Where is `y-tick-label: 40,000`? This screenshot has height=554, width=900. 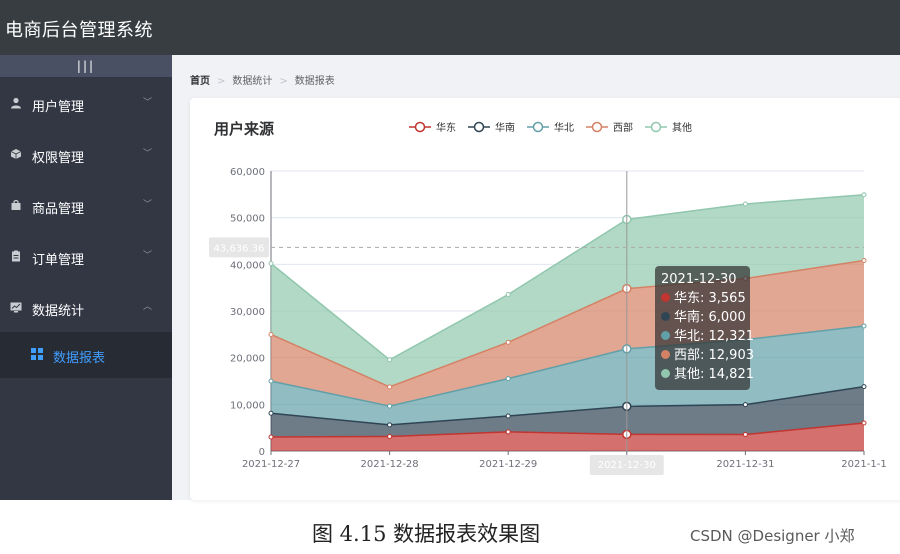
y-tick-label: 40,000 is located at coordinates (247, 265).